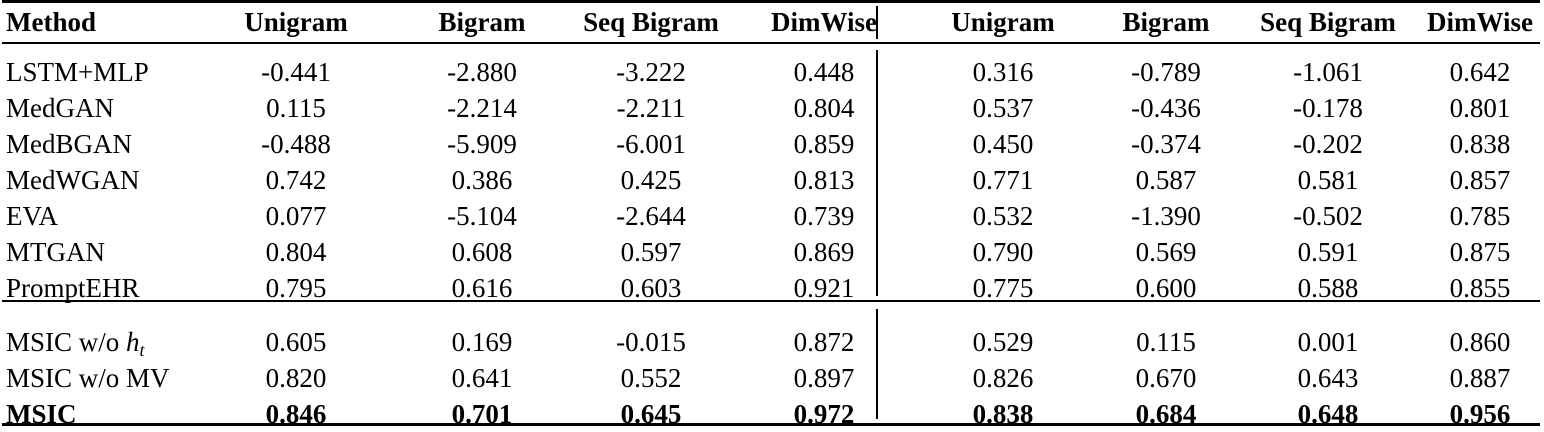  Describe the element at coordinates (1003, 72) in the screenshot. I see `value-cell: 0.316` at that location.